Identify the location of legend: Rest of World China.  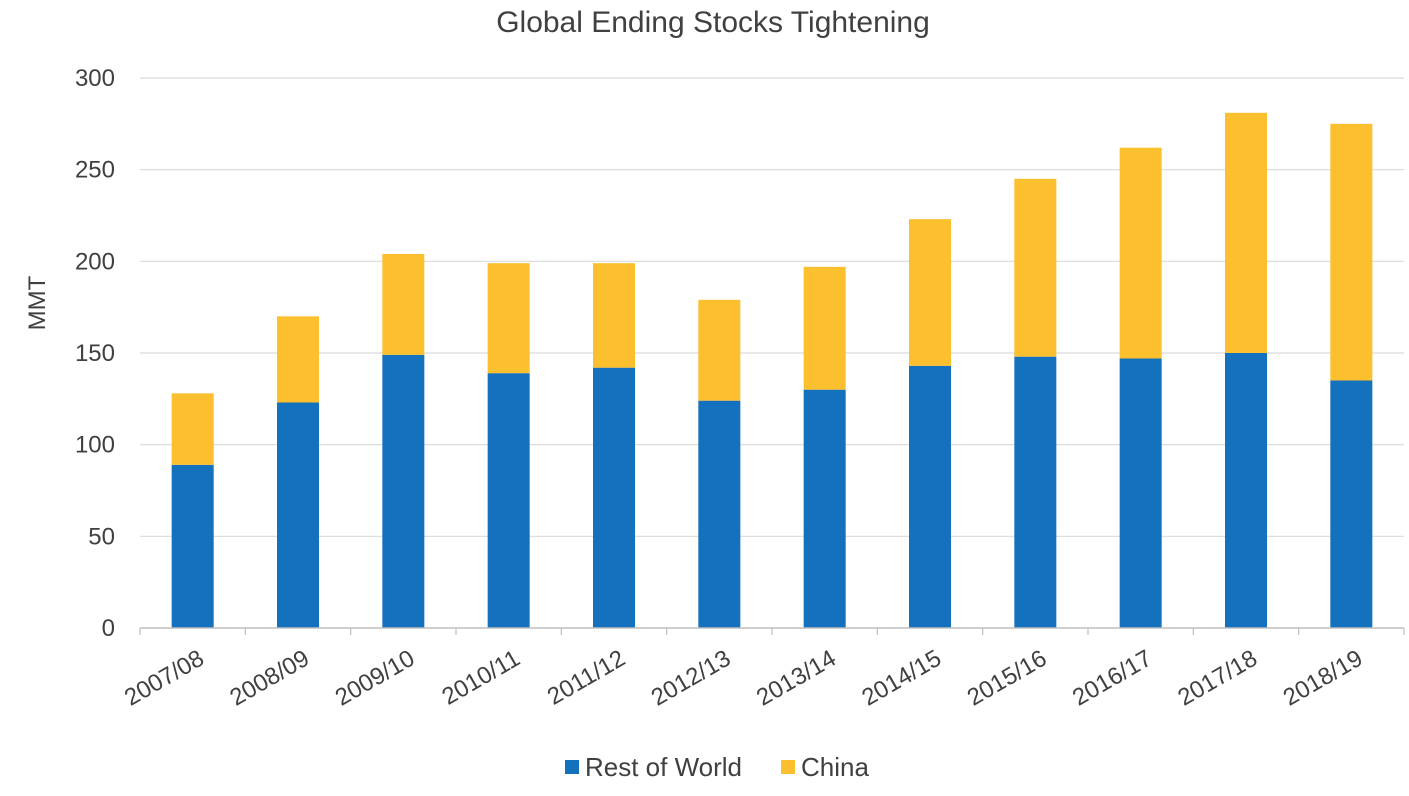
(717, 767).